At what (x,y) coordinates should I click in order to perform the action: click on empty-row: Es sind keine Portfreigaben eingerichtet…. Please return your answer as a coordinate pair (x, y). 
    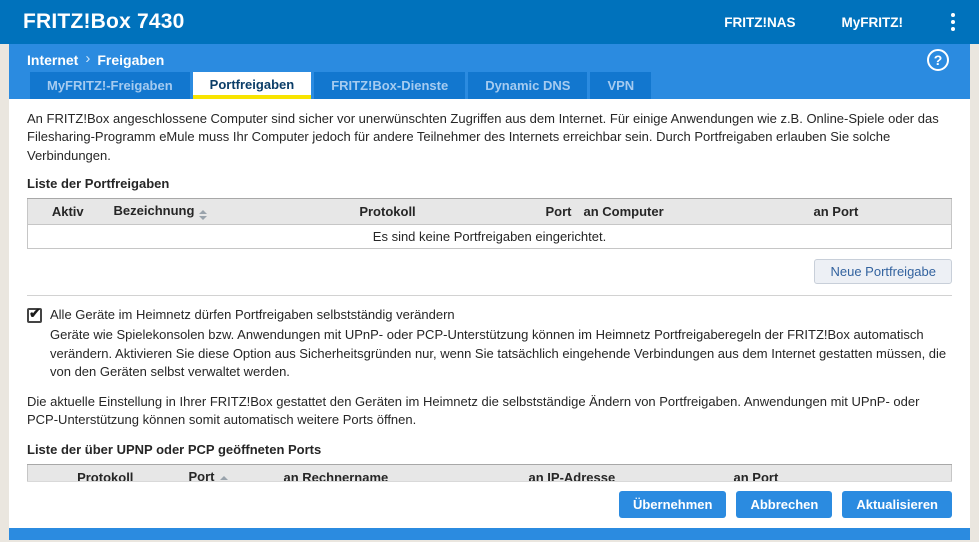
    Looking at the image, I should click on (490, 237).